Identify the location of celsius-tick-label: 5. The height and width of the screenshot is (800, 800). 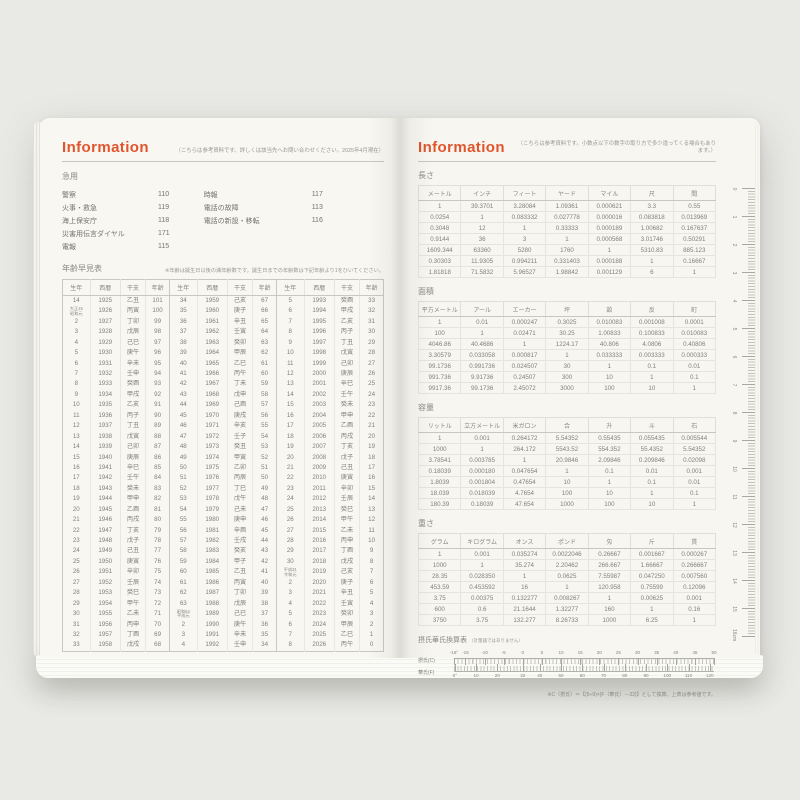
(542, 652).